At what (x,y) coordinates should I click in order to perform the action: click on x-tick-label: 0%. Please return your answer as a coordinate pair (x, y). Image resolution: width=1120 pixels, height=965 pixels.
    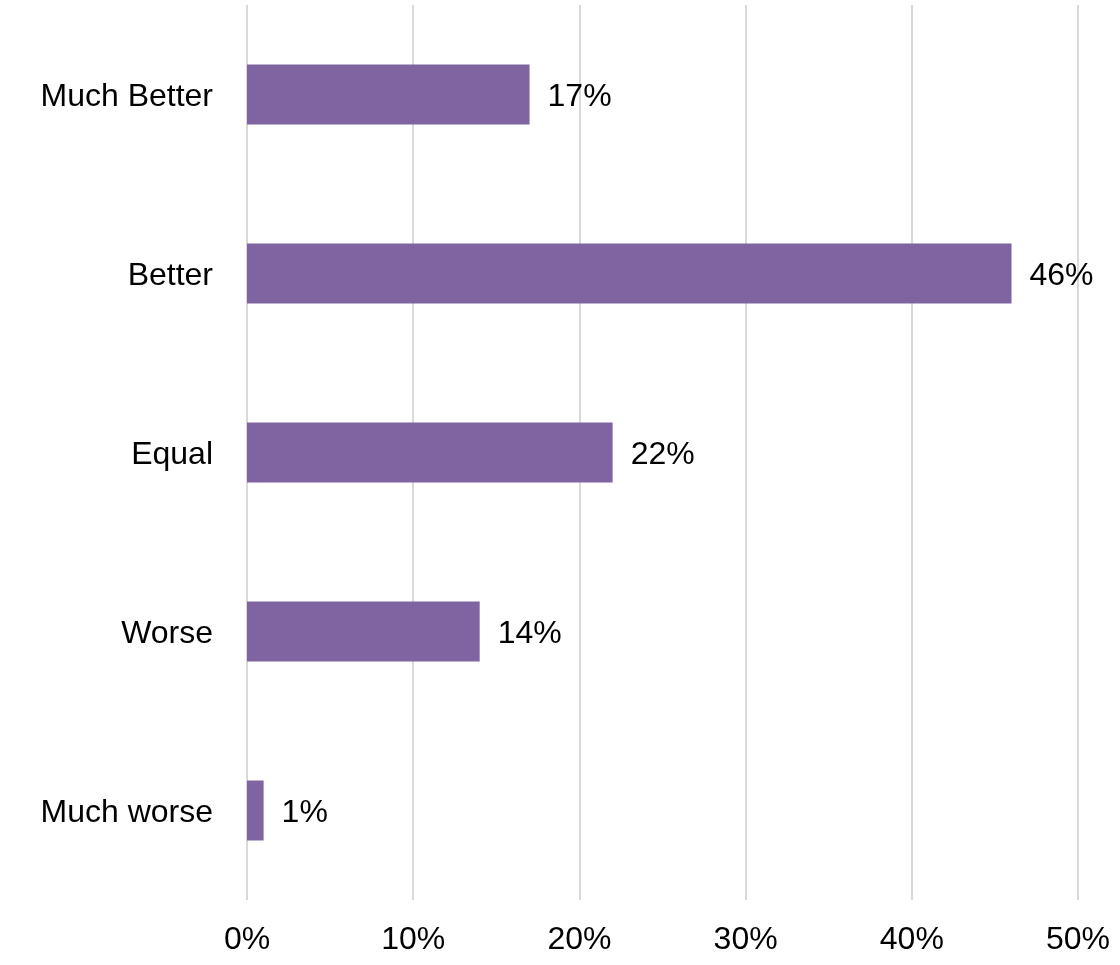
    Looking at the image, I should click on (247, 938).